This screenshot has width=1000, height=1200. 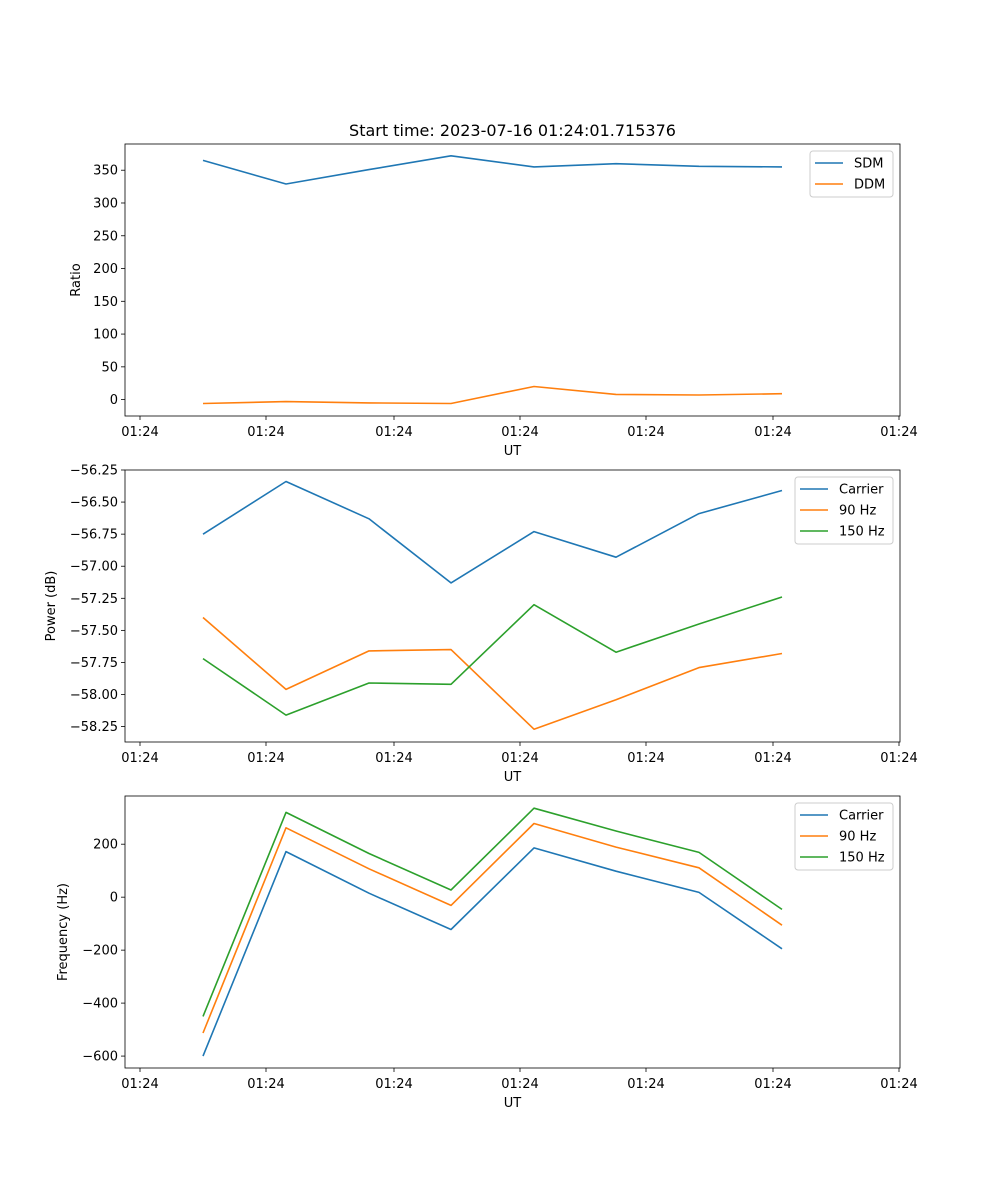 What do you see at coordinates (94, 663) in the screenshot?
I see `y-tick-label: −57.75` at bounding box center [94, 663].